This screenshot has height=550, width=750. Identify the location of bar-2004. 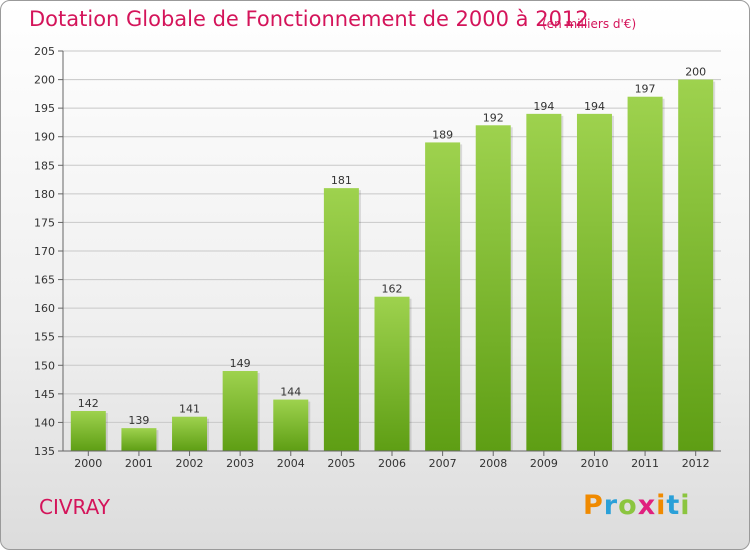
(291, 425).